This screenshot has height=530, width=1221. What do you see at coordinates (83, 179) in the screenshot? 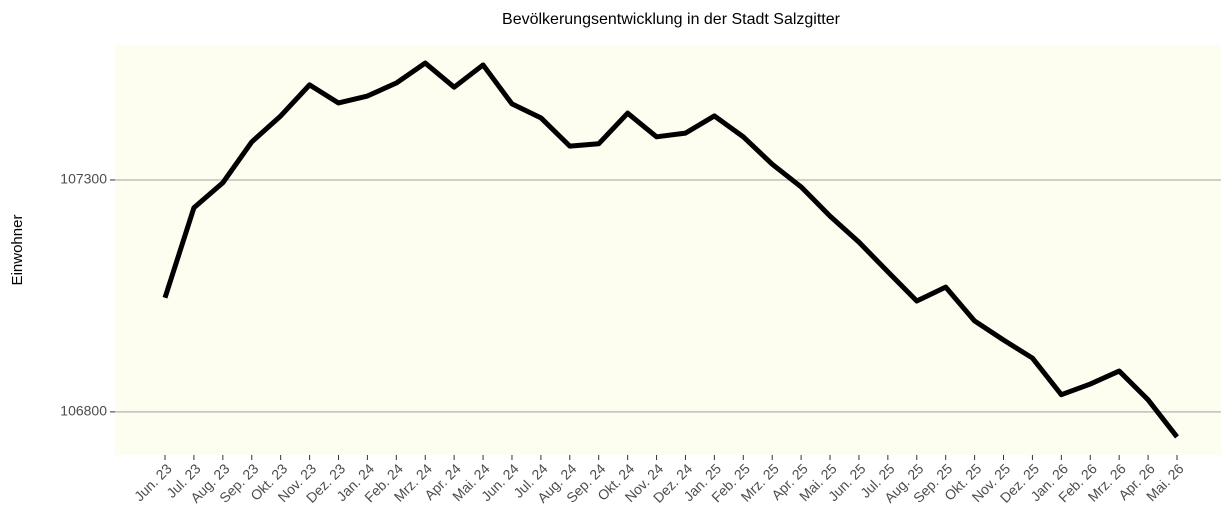
I see `y-tick-label: 107300` at bounding box center [83, 179].